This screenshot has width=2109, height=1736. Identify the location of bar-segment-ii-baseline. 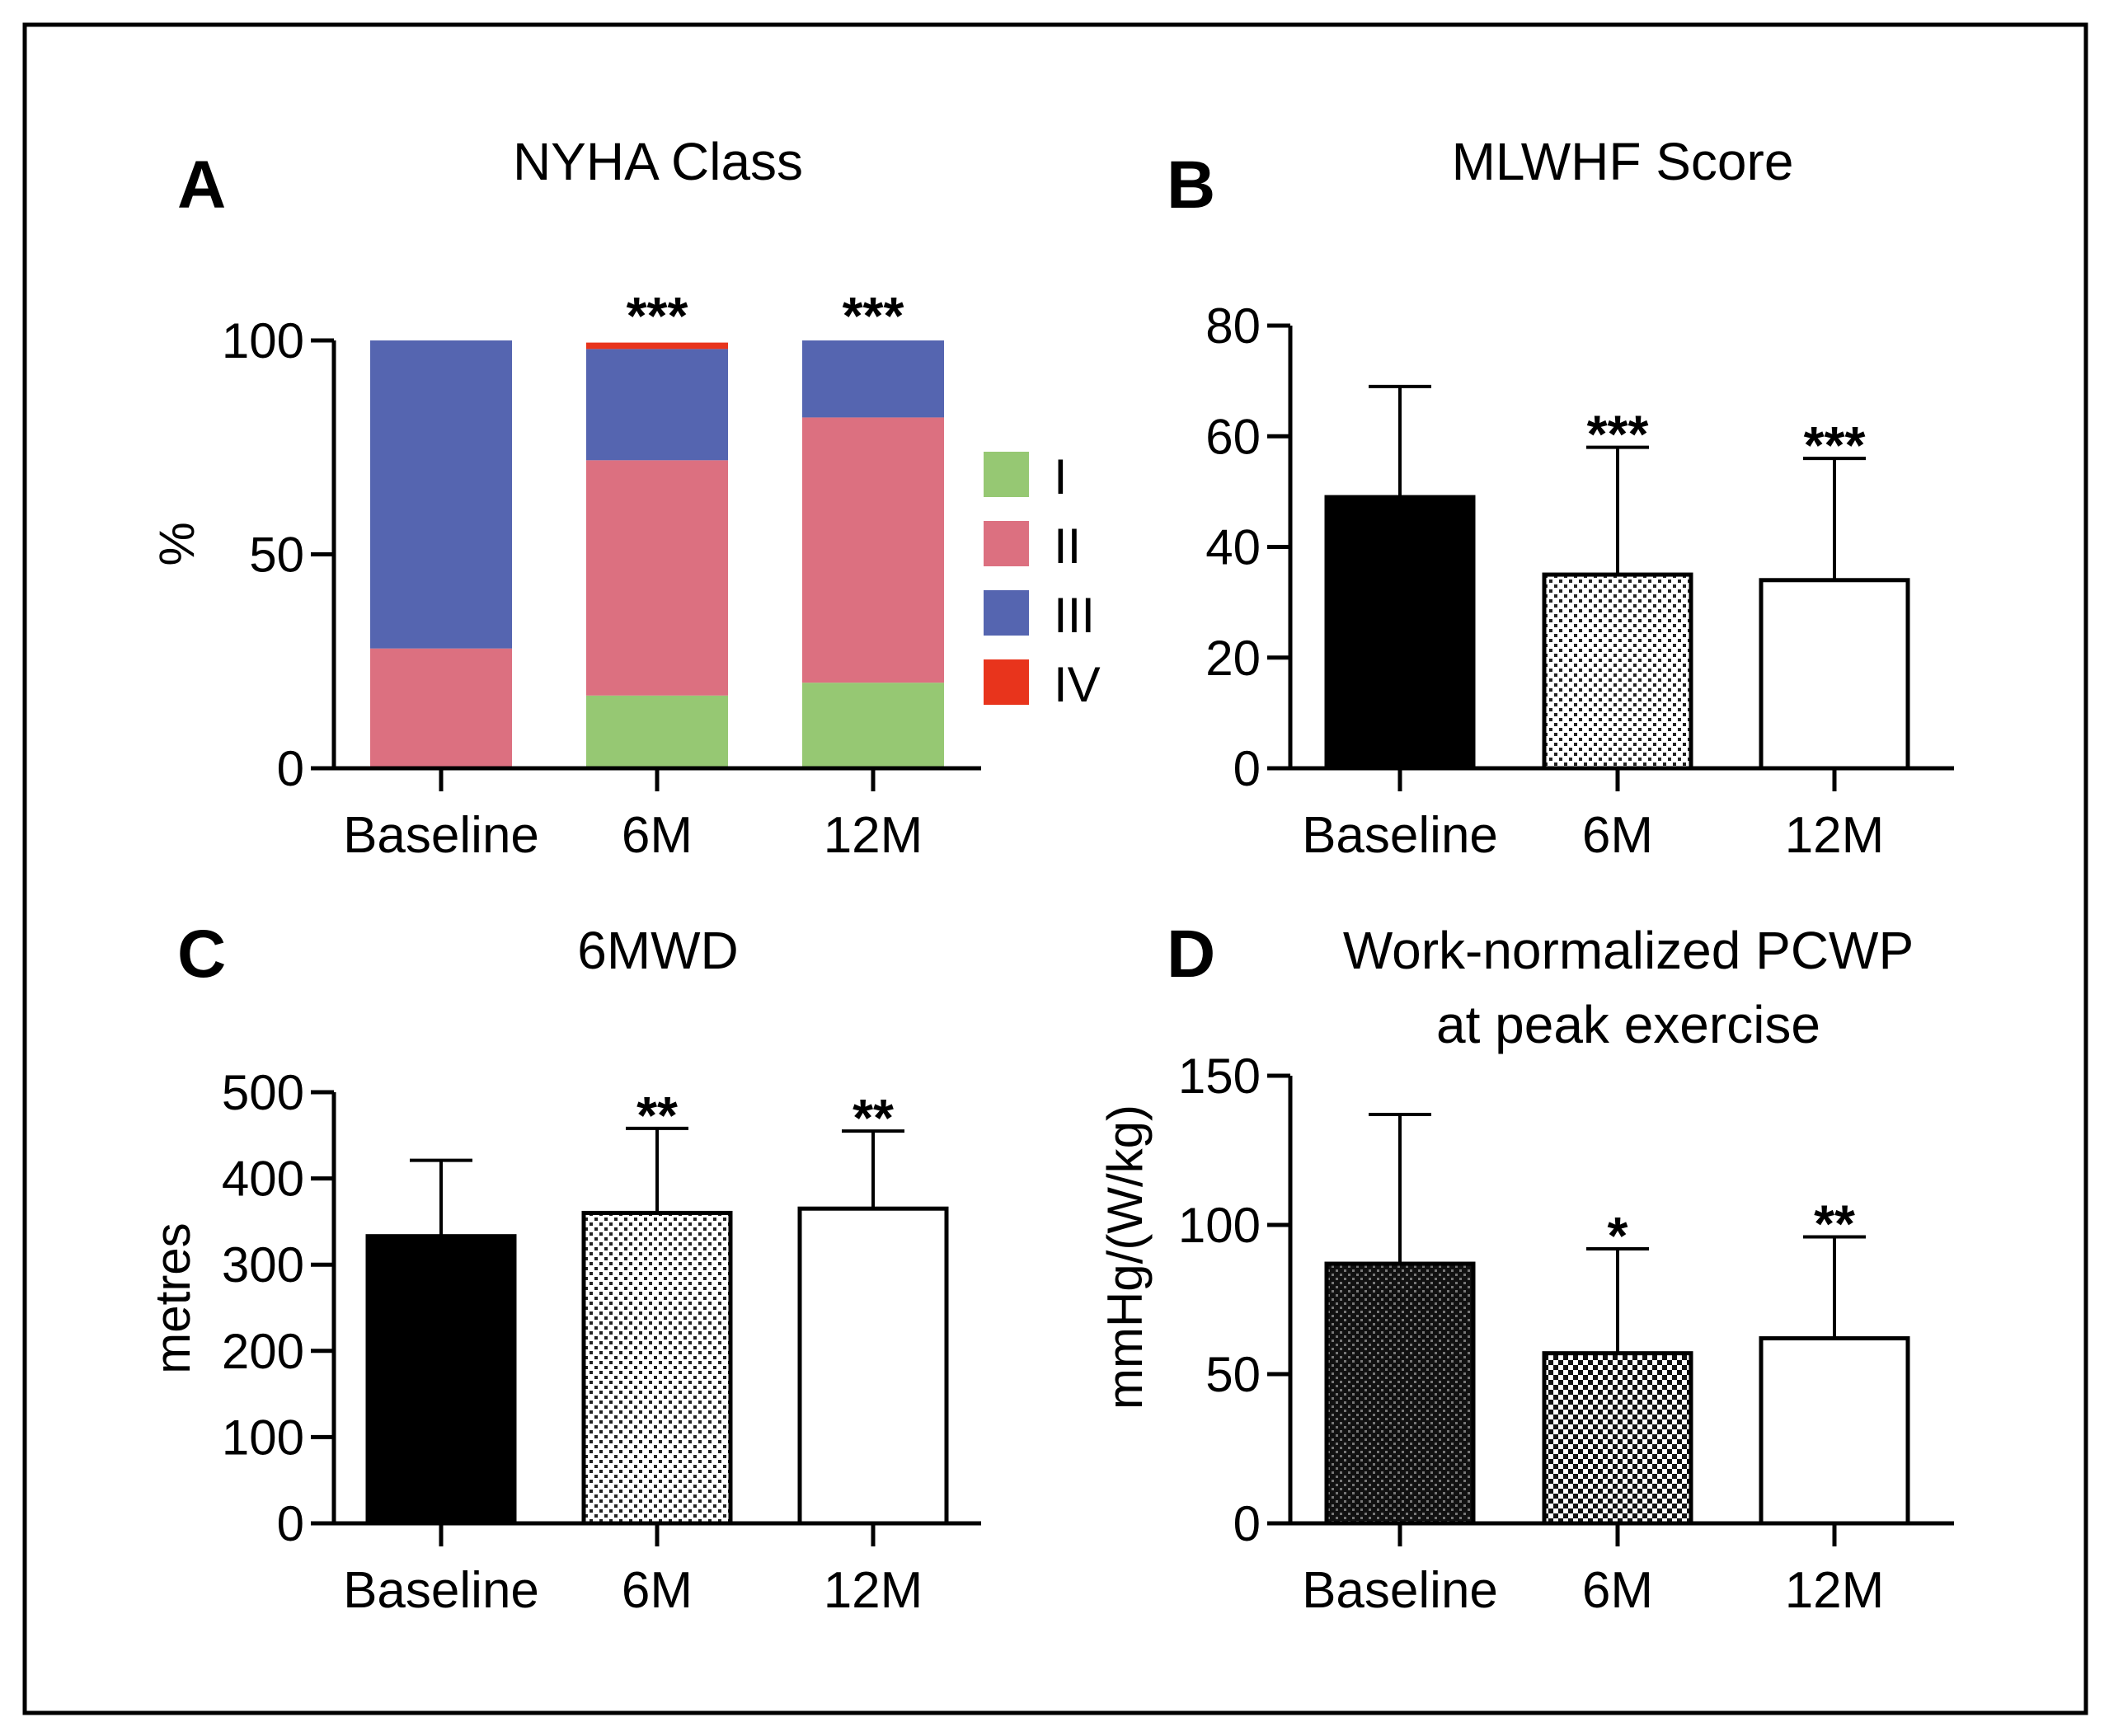
(441, 708).